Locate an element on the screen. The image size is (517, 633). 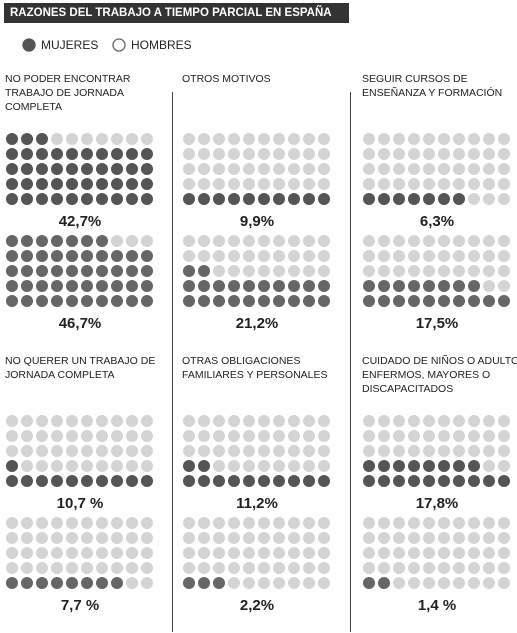
legend-item: MUJERES is located at coordinates (60, 45).